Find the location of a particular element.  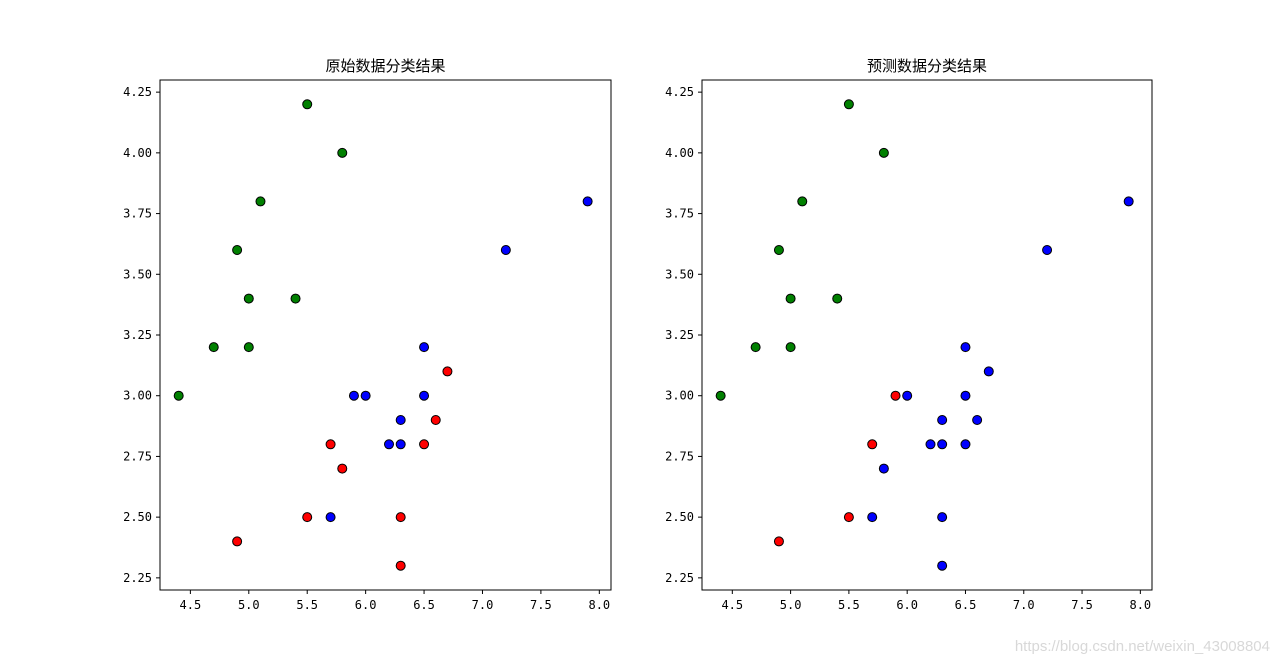

chart-title: 预测数据分类结果 is located at coordinates (927, 66).